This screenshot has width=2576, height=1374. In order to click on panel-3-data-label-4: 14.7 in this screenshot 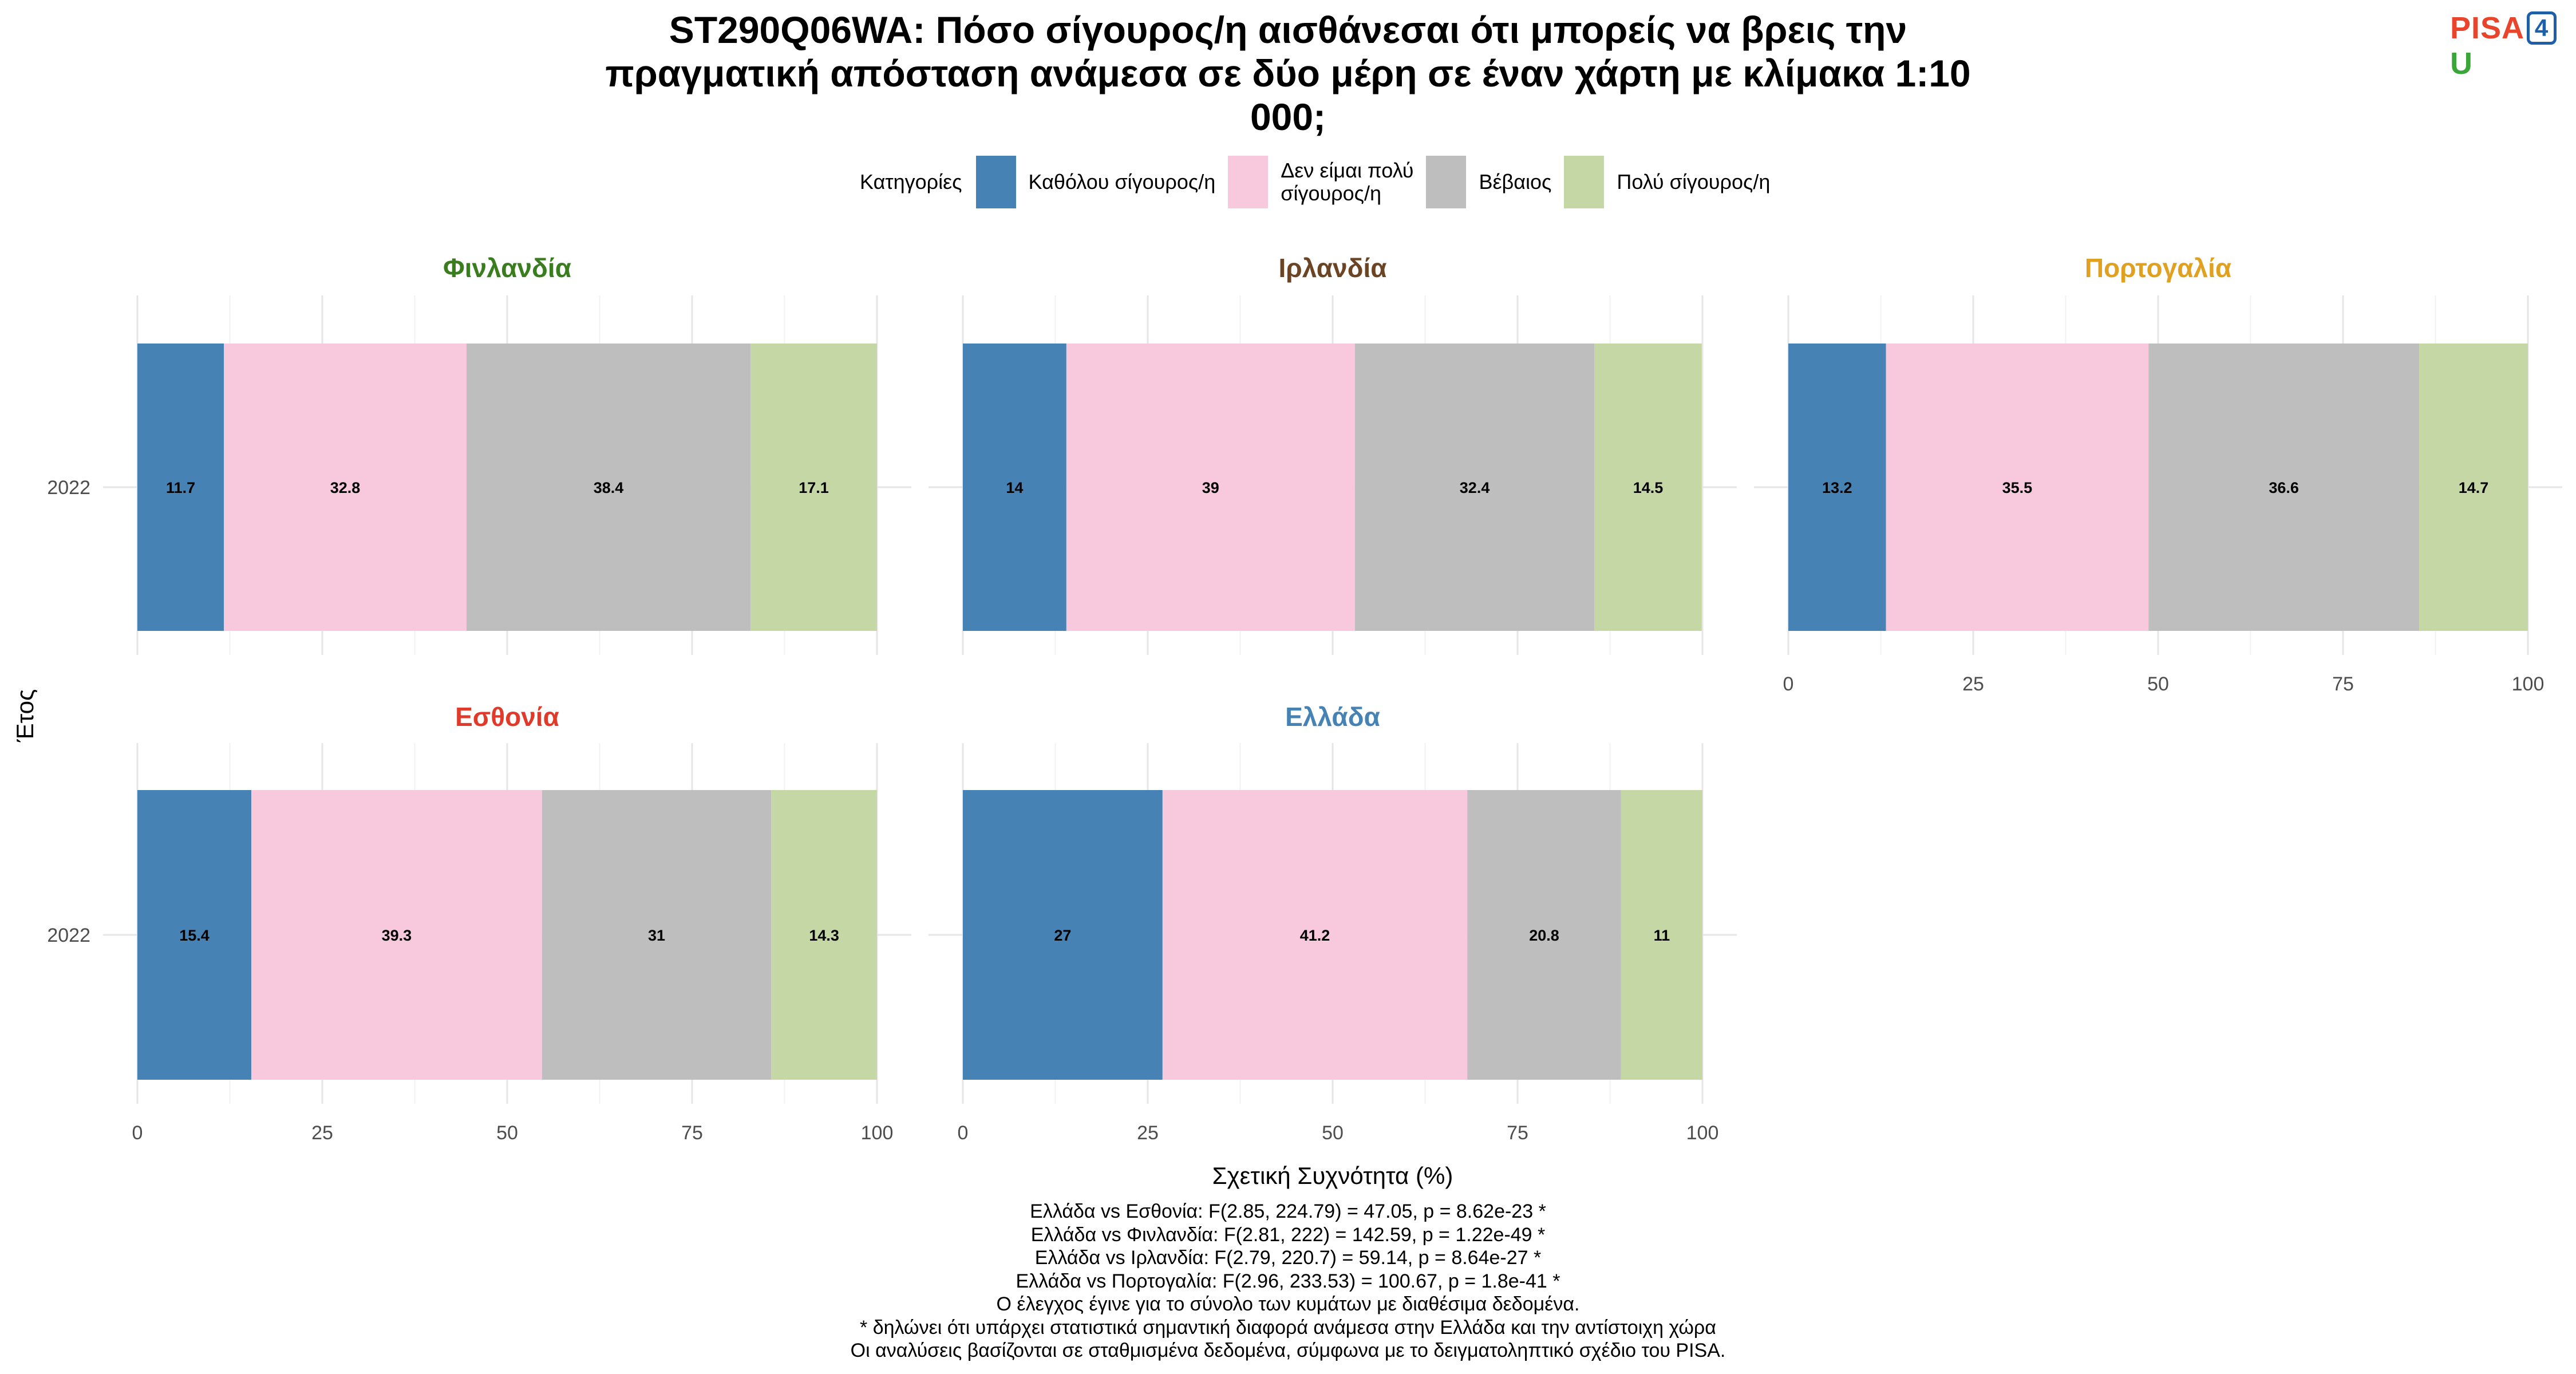, I will do `click(2474, 487)`.